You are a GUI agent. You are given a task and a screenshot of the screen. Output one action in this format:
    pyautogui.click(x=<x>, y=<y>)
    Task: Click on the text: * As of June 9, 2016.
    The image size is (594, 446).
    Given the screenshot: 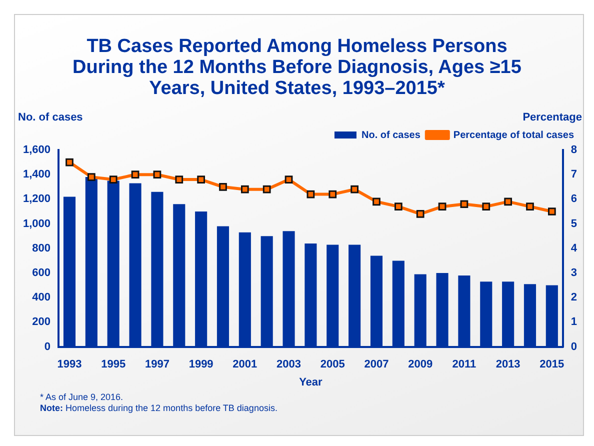 What is the action you would take?
    pyautogui.click(x=82, y=397)
    